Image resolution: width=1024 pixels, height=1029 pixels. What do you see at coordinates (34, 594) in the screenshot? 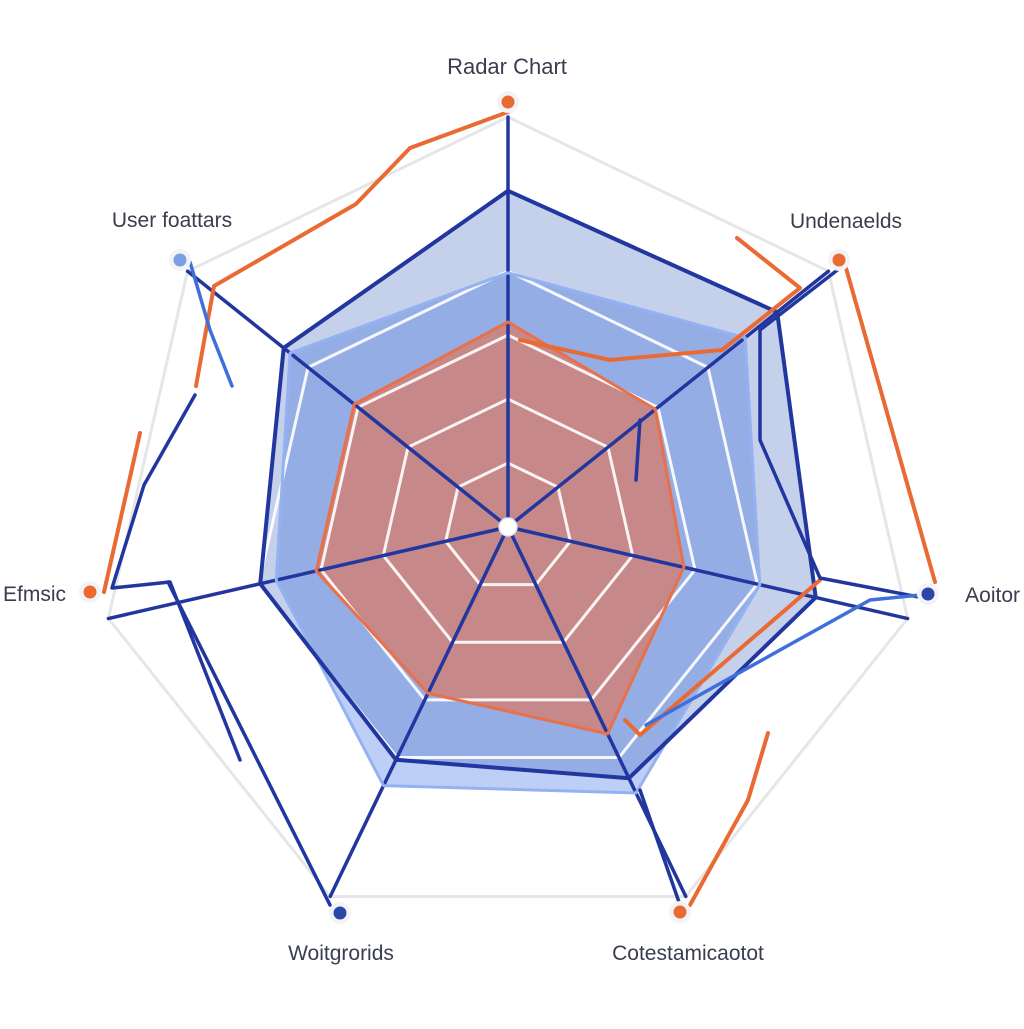
I see `axis-label-6: Efmsic` at bounding box center [34, 594].